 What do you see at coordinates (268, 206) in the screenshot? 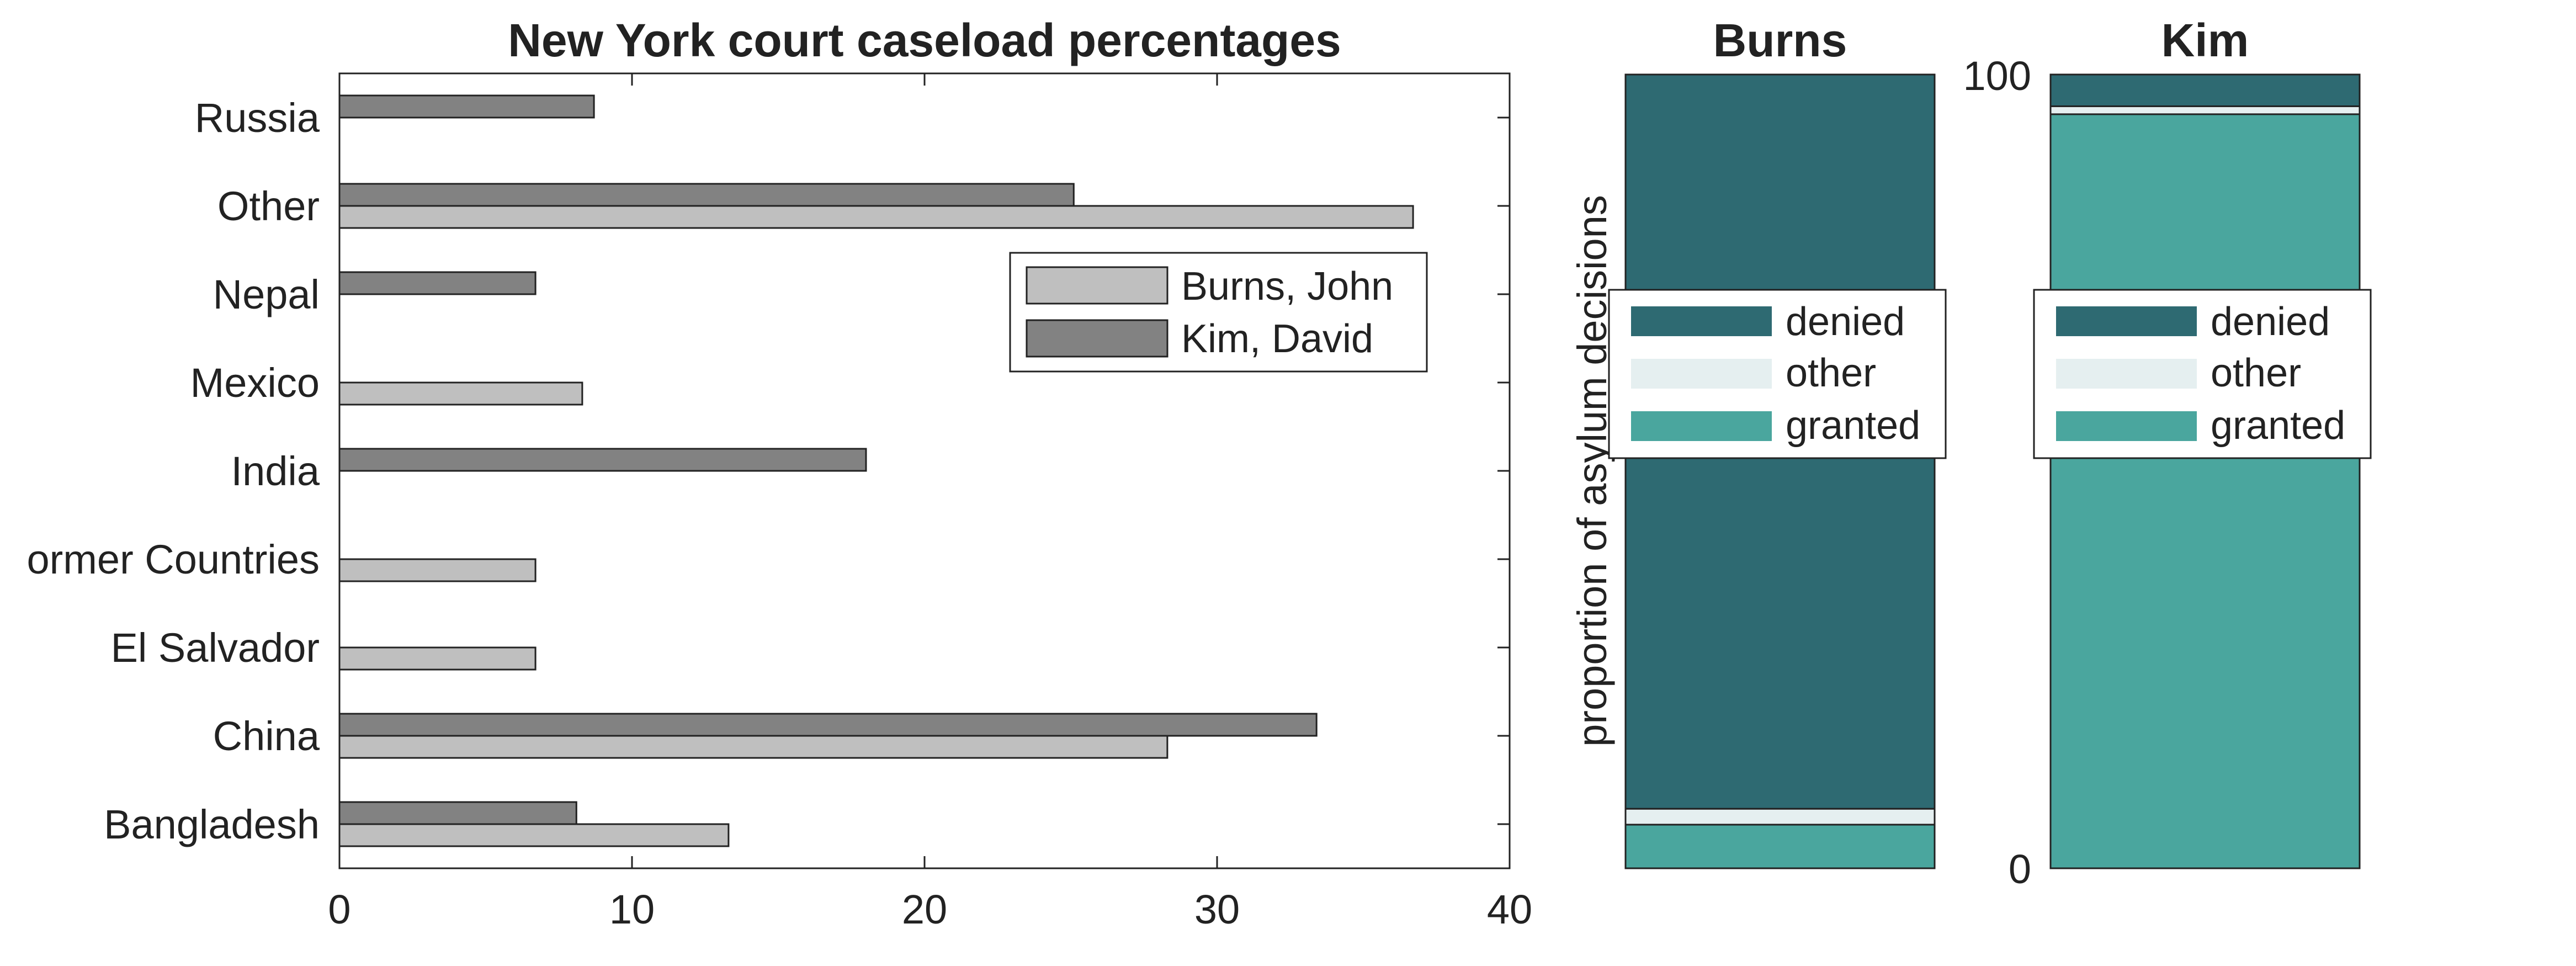
I see `category-label: Other` at bounding box center [268, 206].